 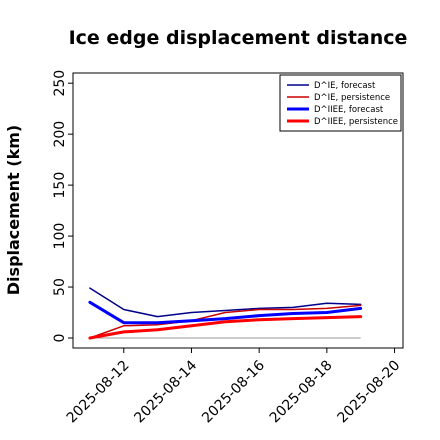 What do you see at coordinates (60, 236) in the screenshot?
I see `y-tick-label: 100` at bounding box center [60, 236].